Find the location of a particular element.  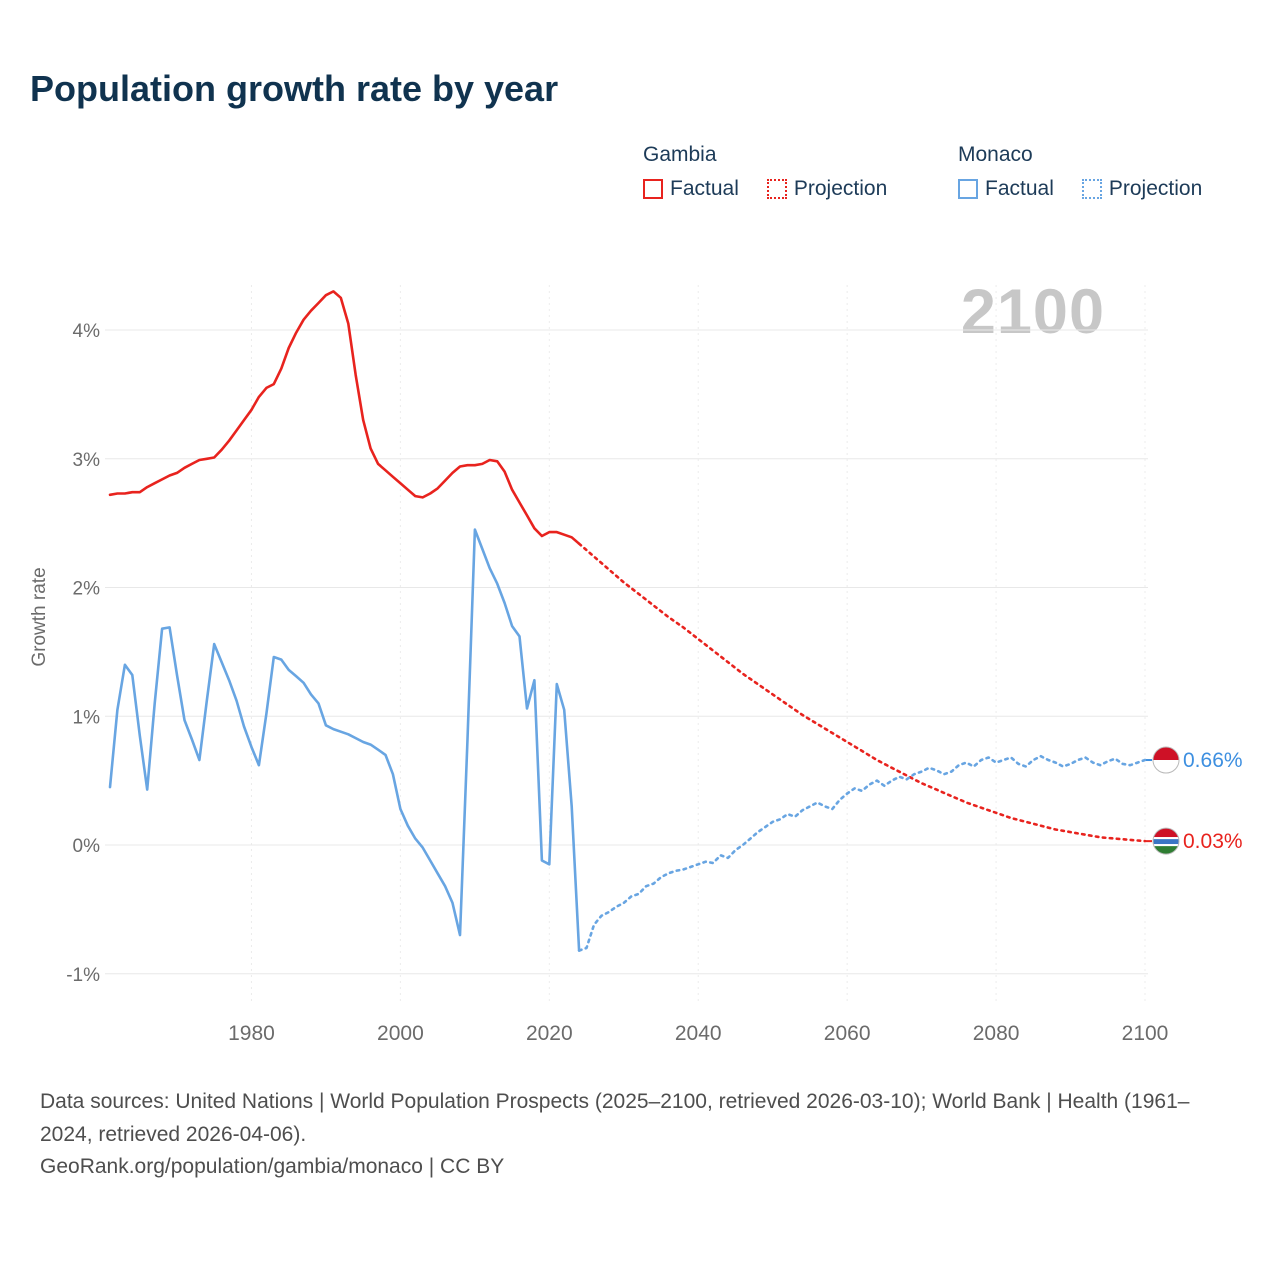

y-tick-label: 1% is located at coordinates (87, 717).